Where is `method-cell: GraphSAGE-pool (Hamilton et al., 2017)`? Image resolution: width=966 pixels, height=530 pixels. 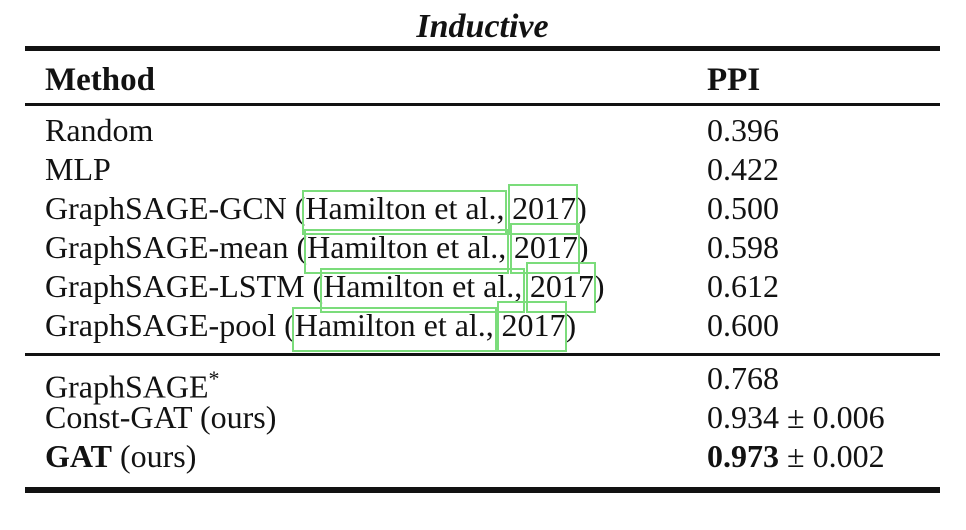 method-cell: GraphSAGE-pool (Hamilton et al., 2017) is located at coordinates (311, 326).